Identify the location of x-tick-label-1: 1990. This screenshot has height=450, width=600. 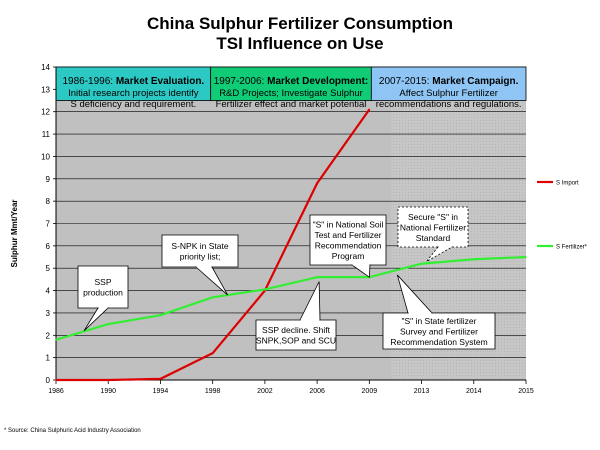
(108, 391).